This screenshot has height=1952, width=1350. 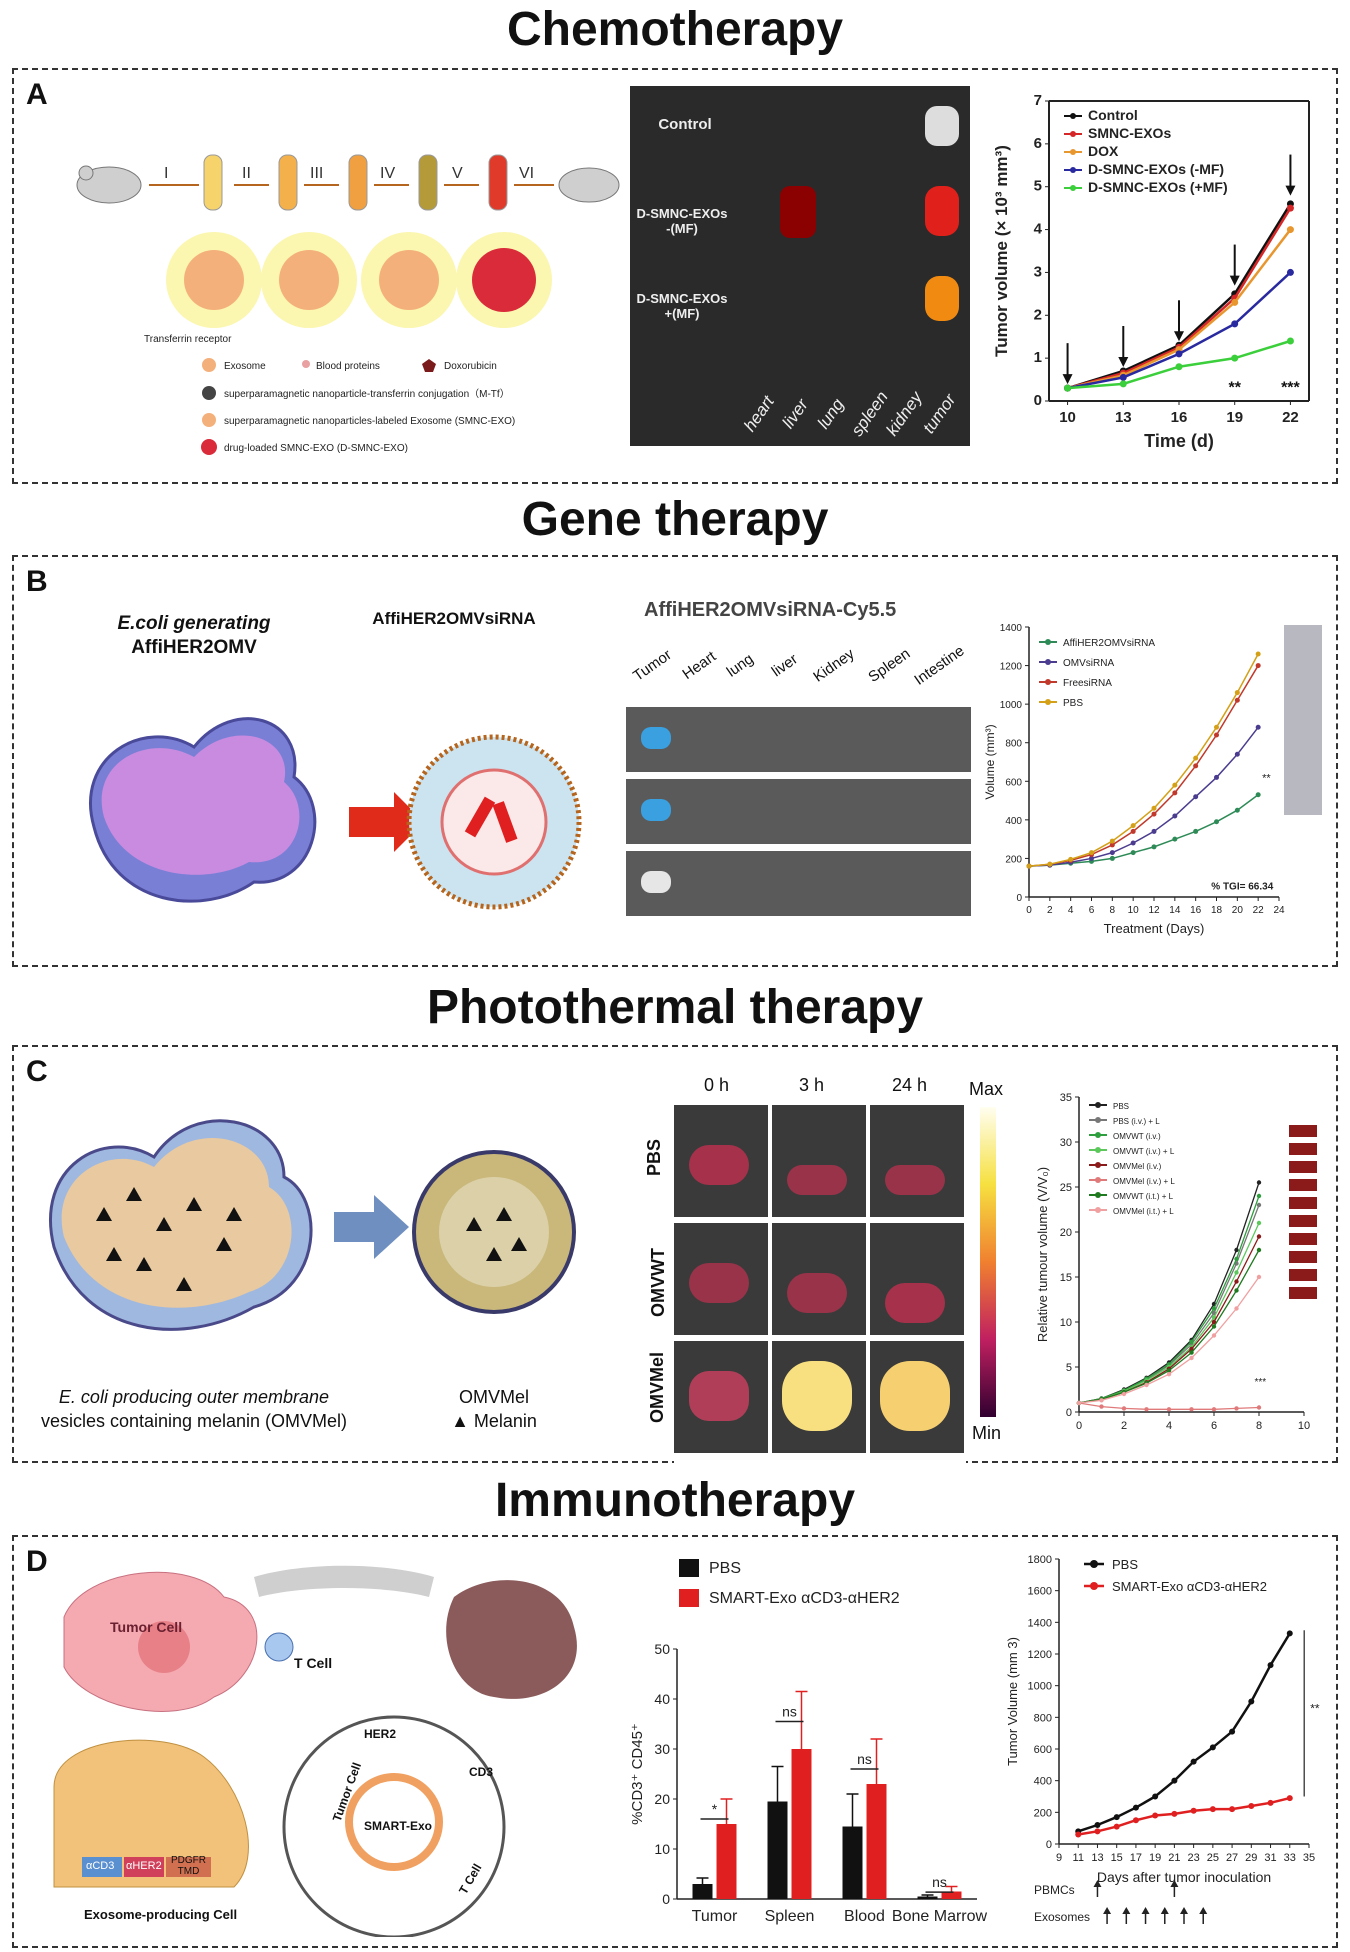 I want to click on x-tick-label: 24, so click(x=1279, y=910).